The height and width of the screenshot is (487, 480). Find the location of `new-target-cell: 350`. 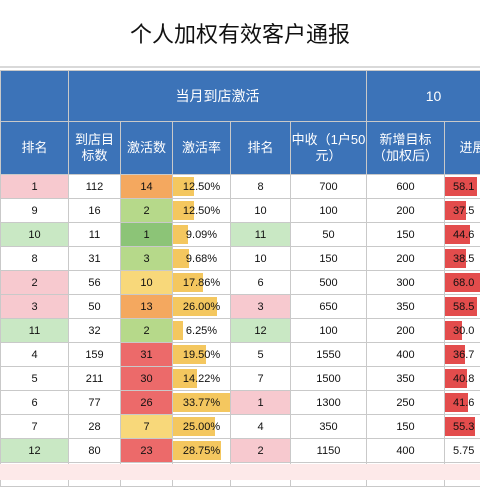

new-target-cell: 350 is located at coordinates (406, 379).